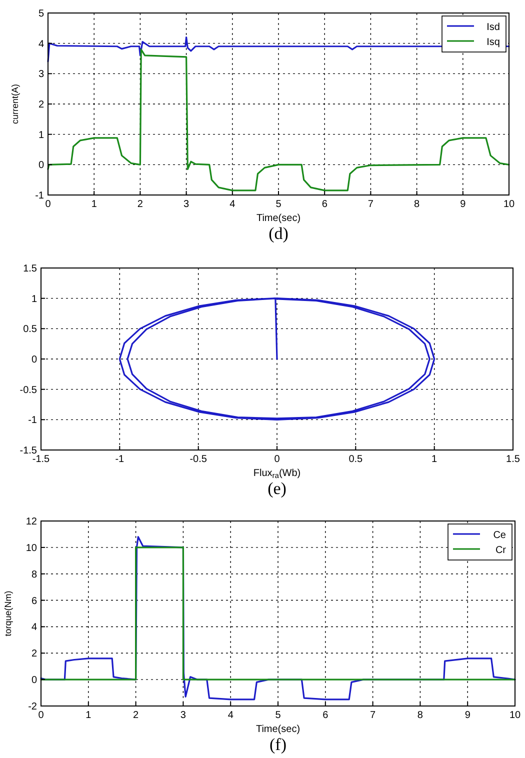 The height and width of the screenshot is (758, 525). Describe the element at coordinates (30, 330) in the screenshot. I see `y-tick-label: 0.5` at that location.